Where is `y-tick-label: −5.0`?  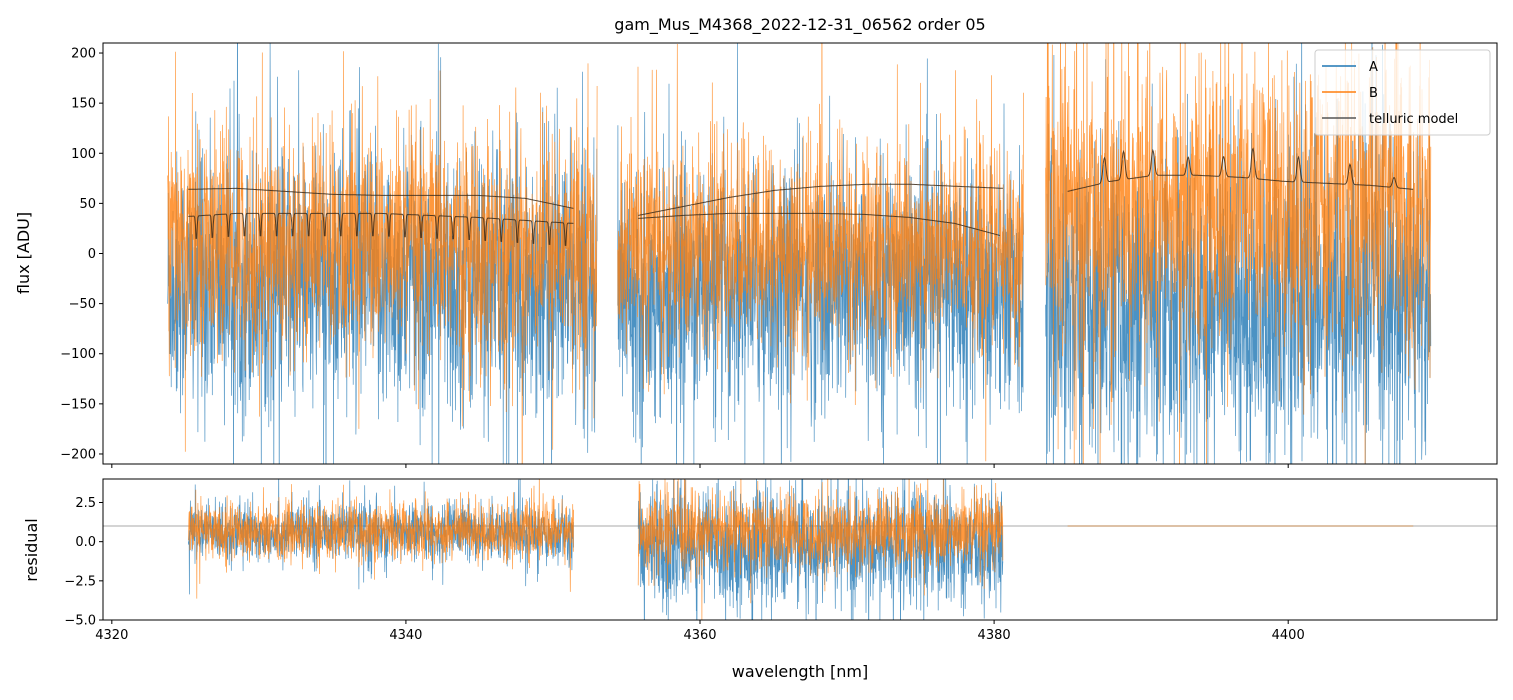
y-tick-label: −5.0 is located at coordinates (80, 621).